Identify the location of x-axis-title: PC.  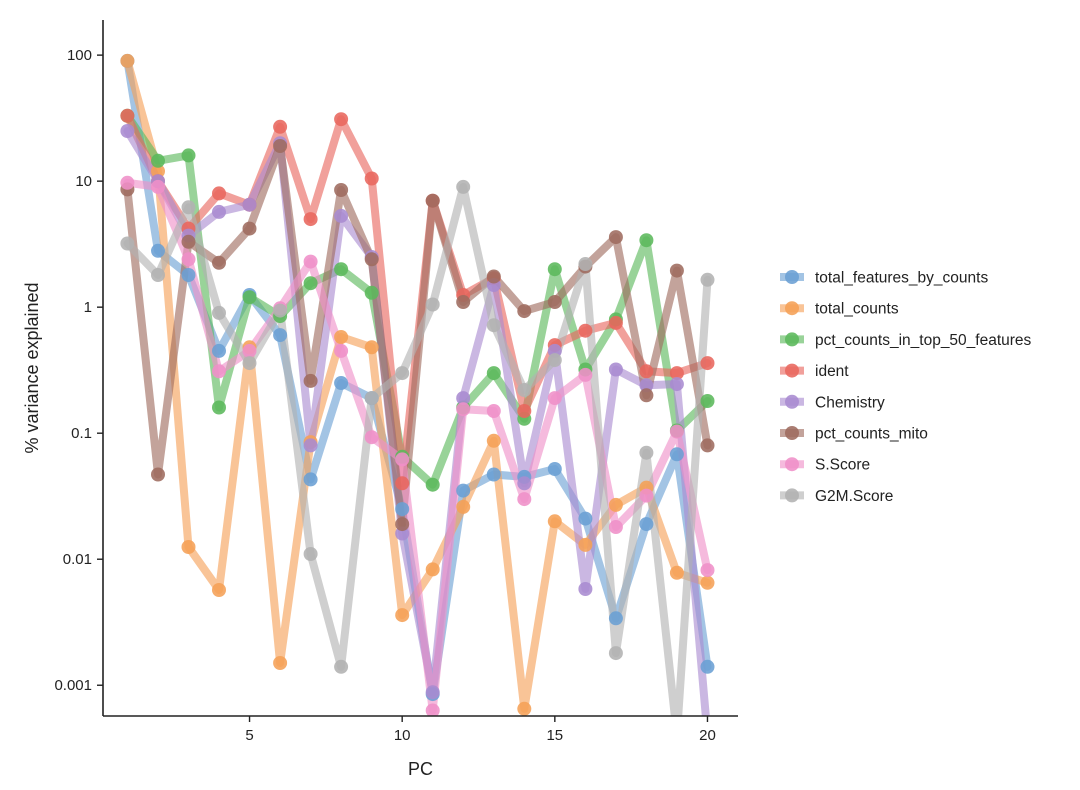
(420, 769).